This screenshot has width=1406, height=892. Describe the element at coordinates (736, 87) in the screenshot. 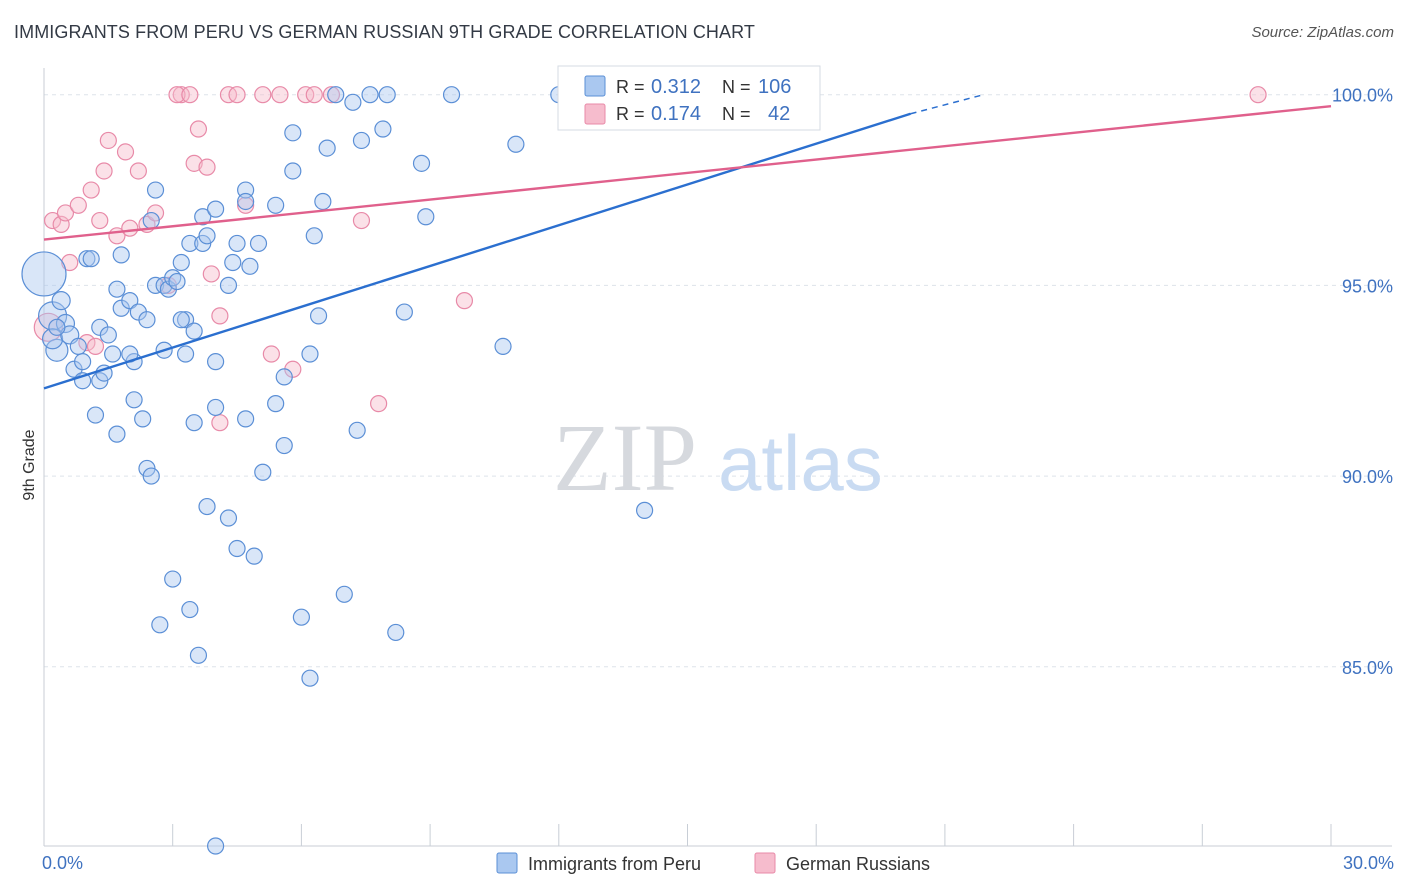

I see `peru-n-label: N =` at that location.